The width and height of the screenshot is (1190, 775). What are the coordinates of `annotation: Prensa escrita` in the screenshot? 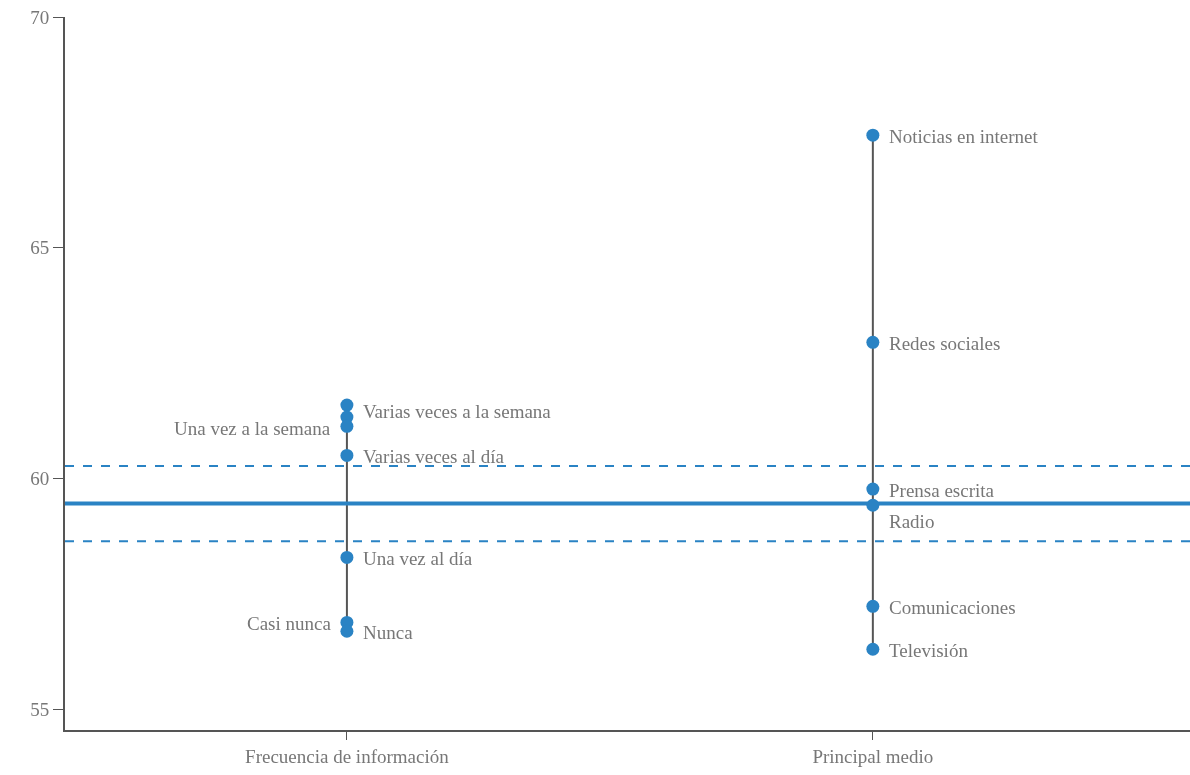 It's located at (942, 490).